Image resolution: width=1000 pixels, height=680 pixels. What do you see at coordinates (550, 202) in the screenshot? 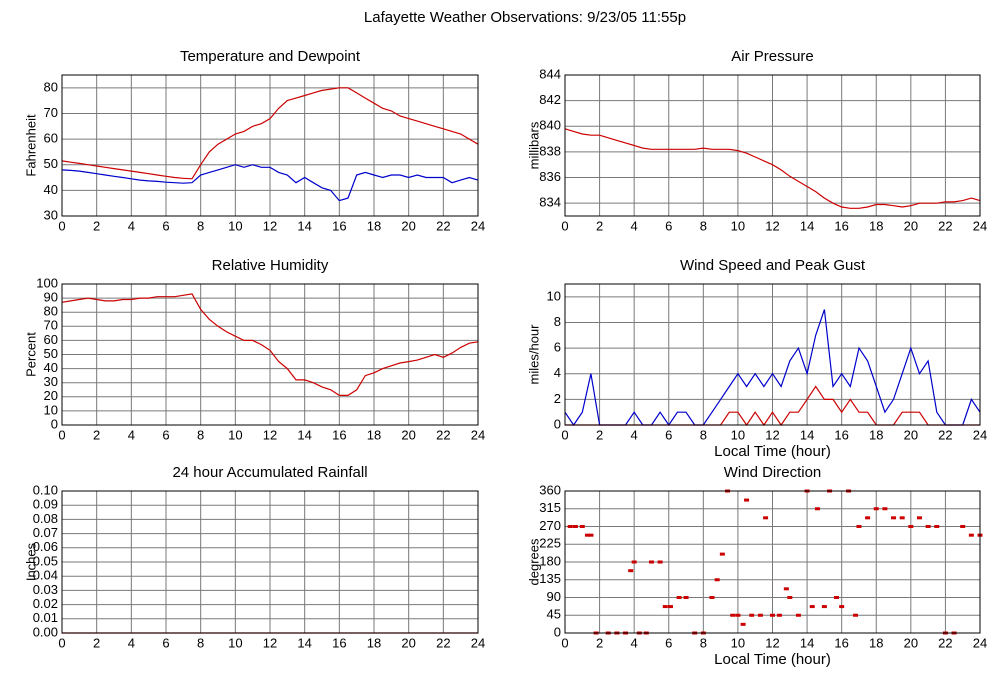
I see `y-tick-label: 834` at bounding box center [550, 202].